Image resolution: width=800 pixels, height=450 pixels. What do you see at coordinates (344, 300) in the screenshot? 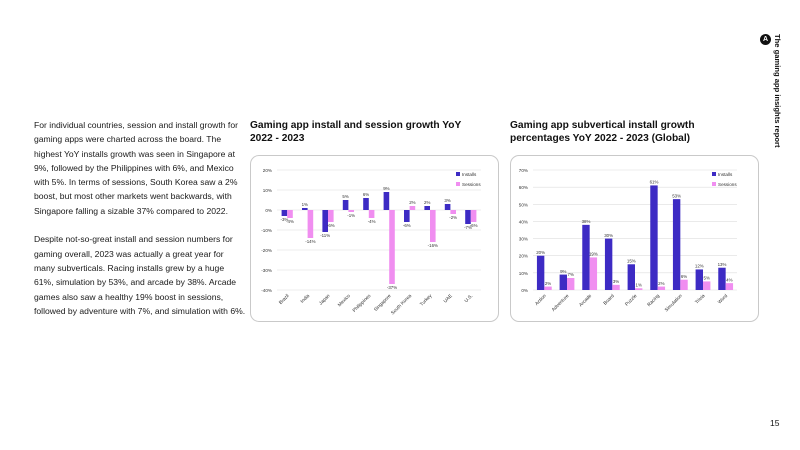
I see `x-tick-label-mexico: Mexico` at bounding box center [344, 300].